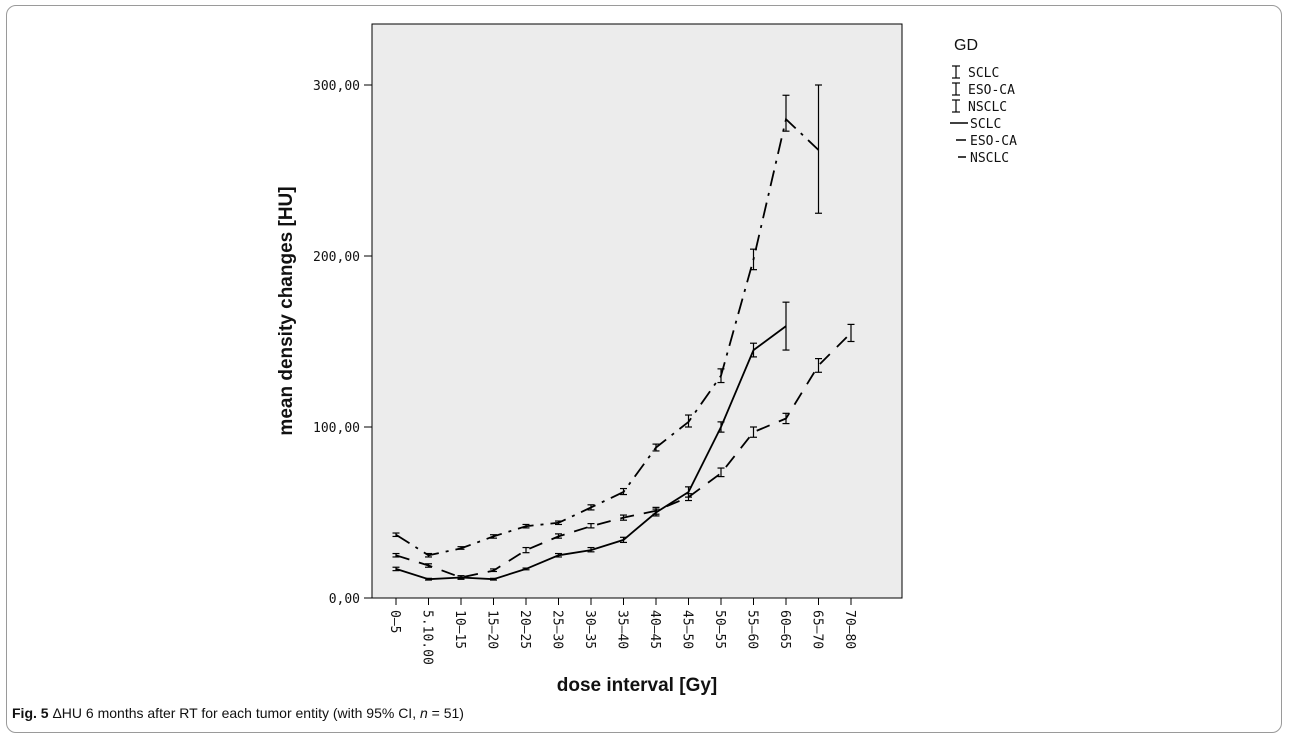 Image resolution: width=1290 pixels, height=745 pixels. Describe the element at coordinates (719, 629) in the screenshot. I see `x-tick-label: 50–55` at that location.